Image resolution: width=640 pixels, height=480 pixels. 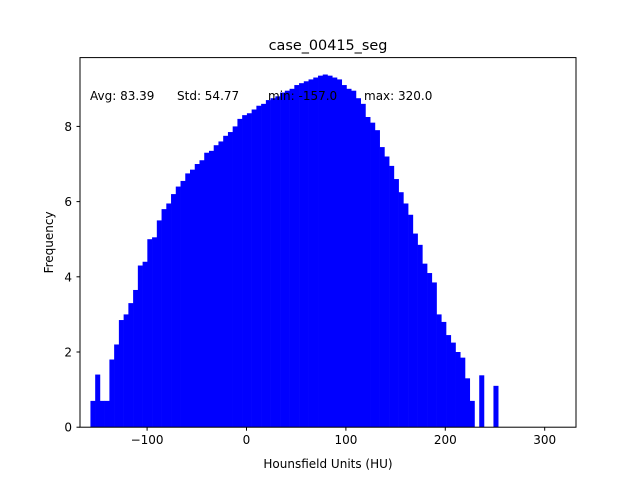 What do you see at coordinates (398, 96) in the screenshot?
I see `stat-max: max: 320.0` at bounding box center [398, 96].